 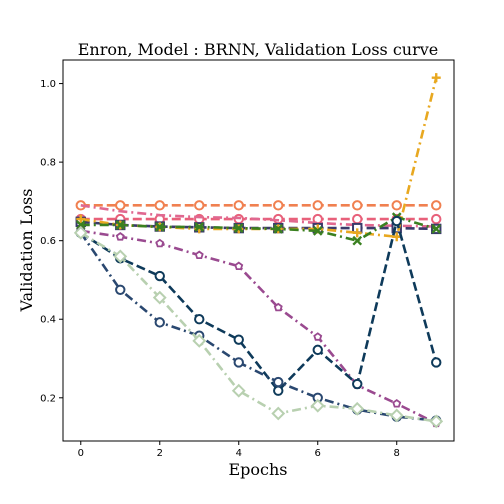 I want to click on y-axis-label: Validation Loss, so click(x=26, y=251).